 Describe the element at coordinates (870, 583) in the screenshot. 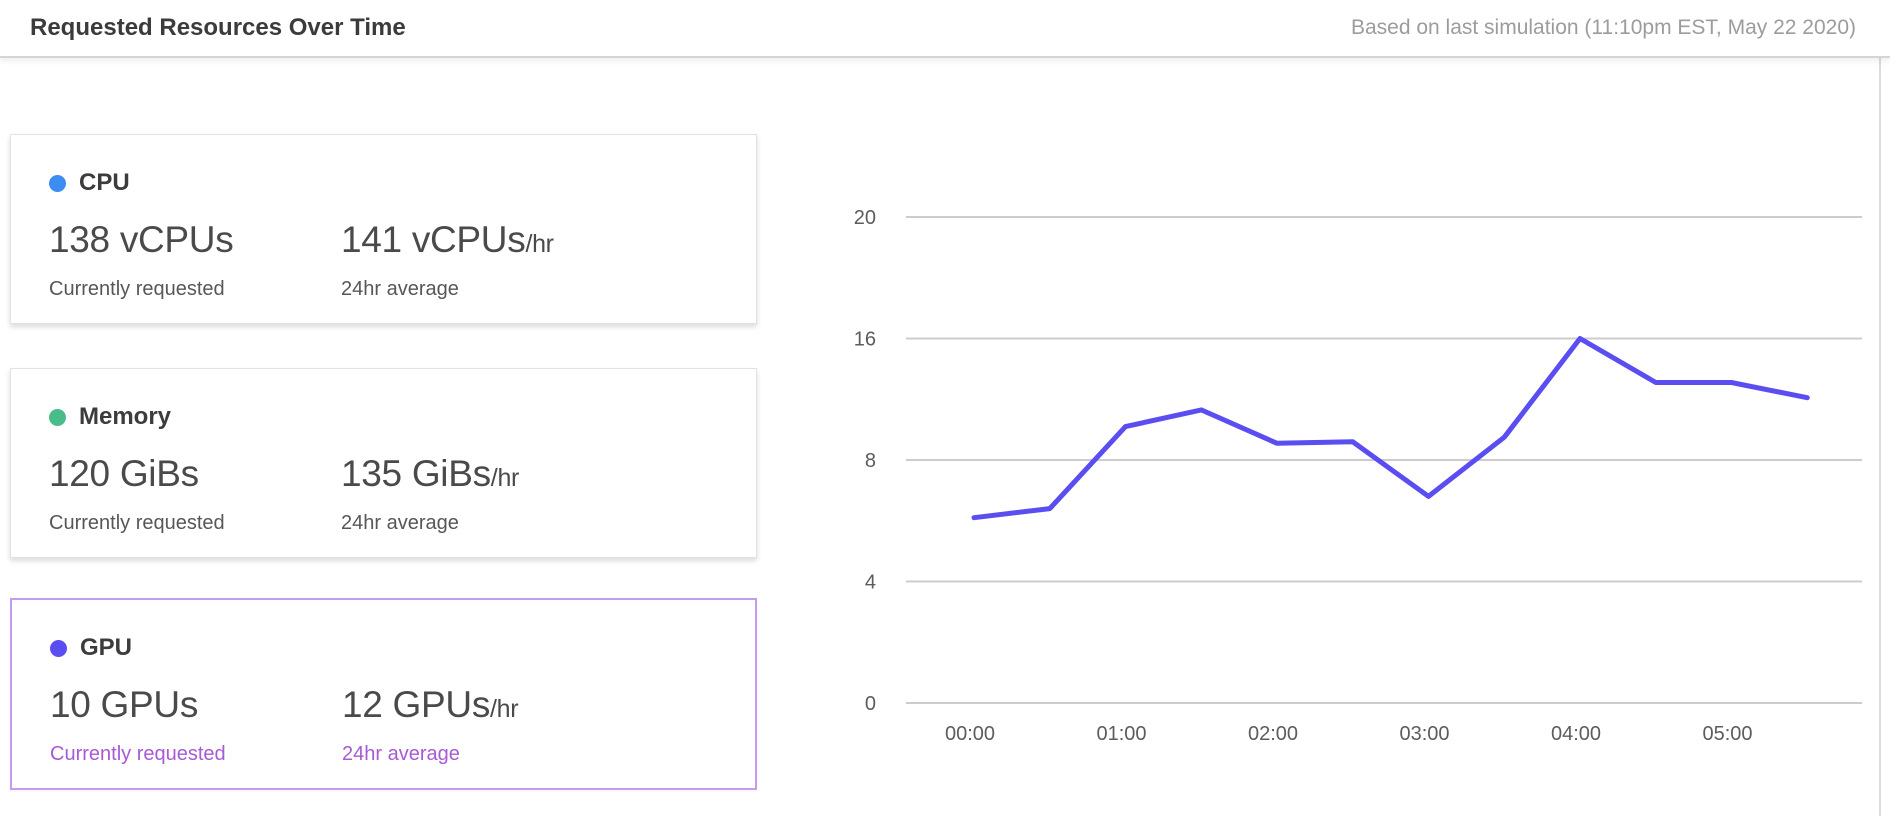

I see `y-axis-tick-label: 4` at that location.